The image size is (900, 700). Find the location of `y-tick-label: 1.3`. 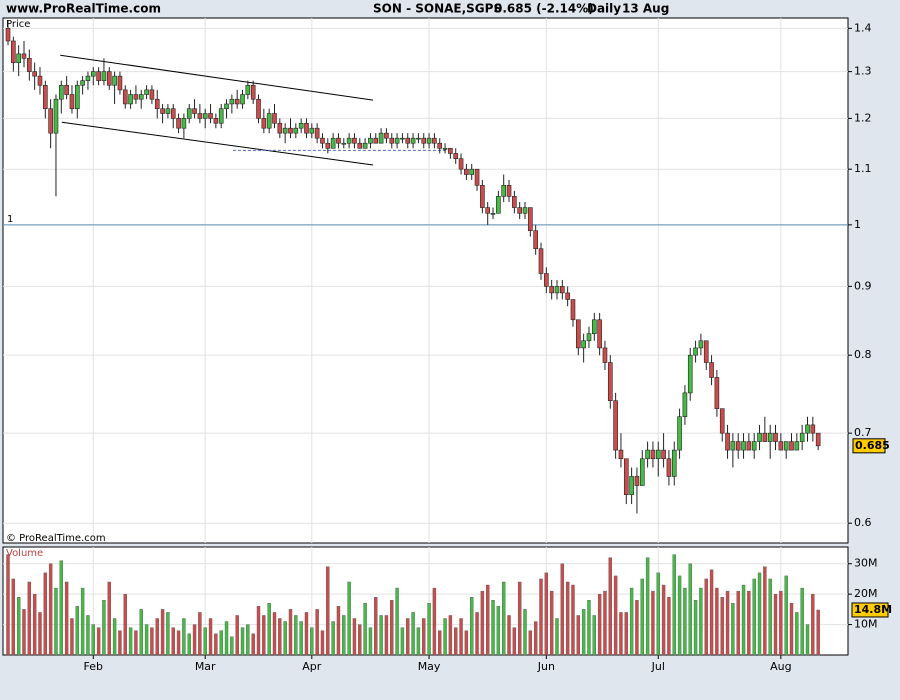

y-tick-label: 1.3 is located at coordinates (863, 71).